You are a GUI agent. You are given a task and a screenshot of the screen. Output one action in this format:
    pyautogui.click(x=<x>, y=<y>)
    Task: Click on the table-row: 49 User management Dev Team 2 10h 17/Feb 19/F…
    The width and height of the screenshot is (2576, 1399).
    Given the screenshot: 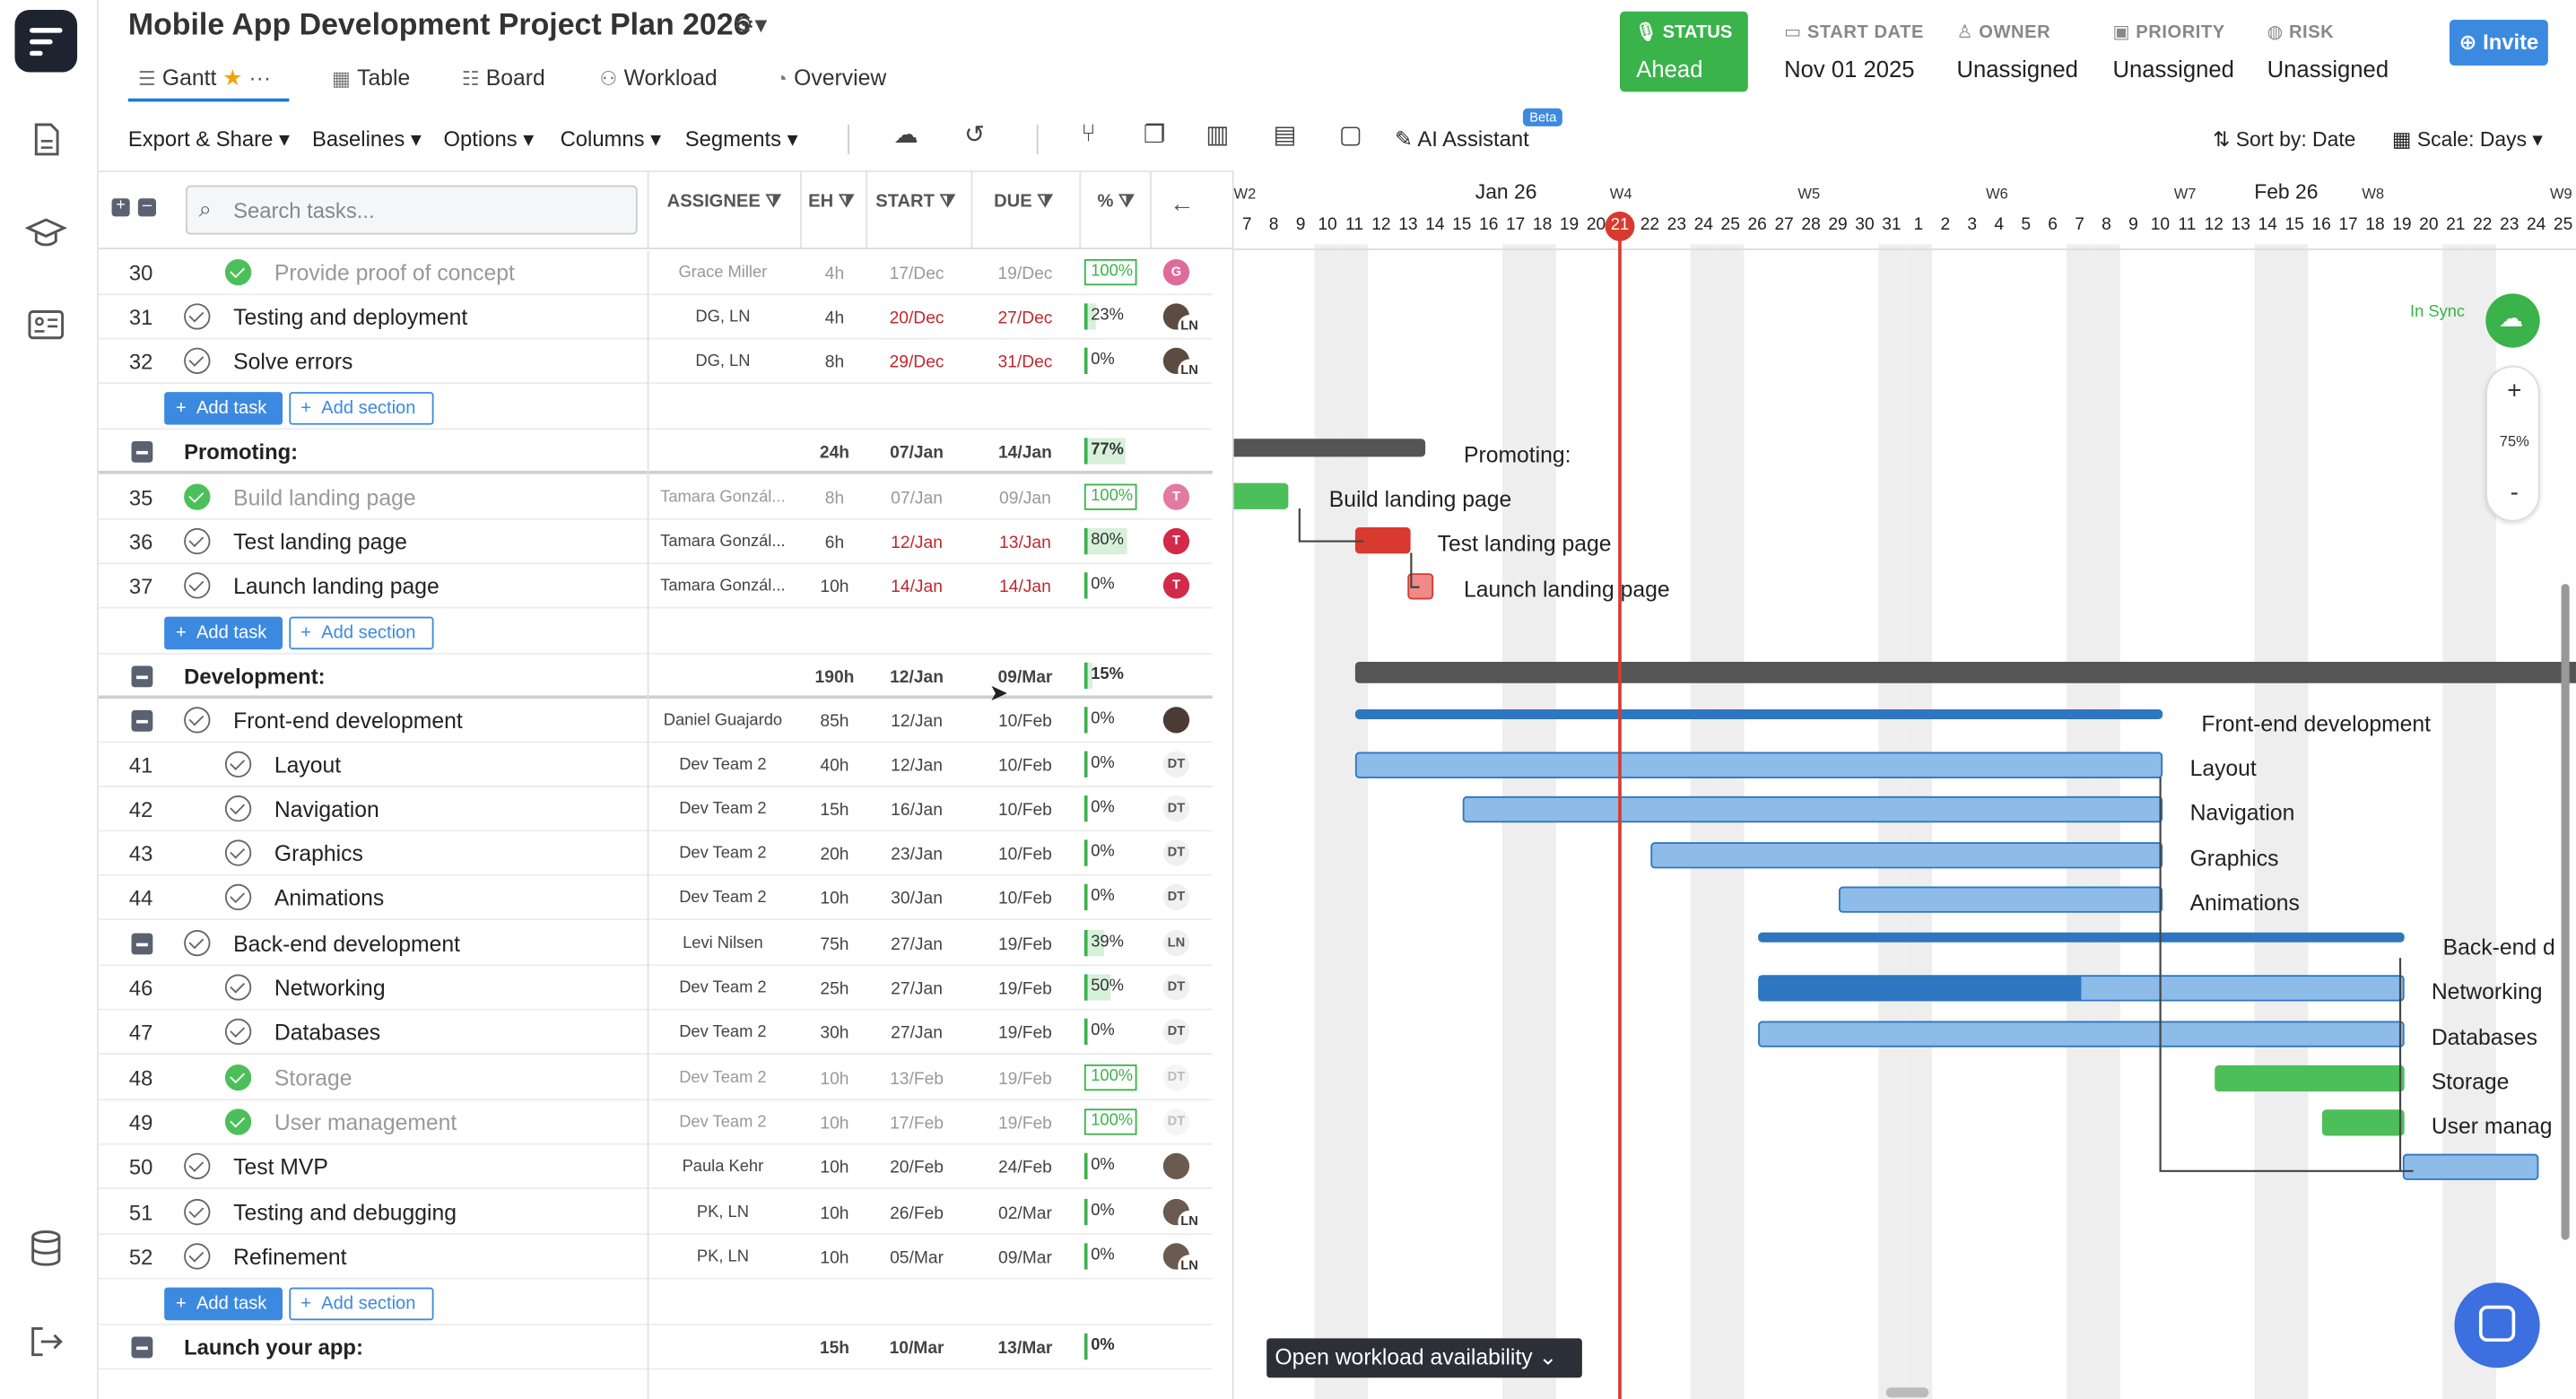 What is the action you would take?
    pyautogui.click(x=655, y=1122)
    